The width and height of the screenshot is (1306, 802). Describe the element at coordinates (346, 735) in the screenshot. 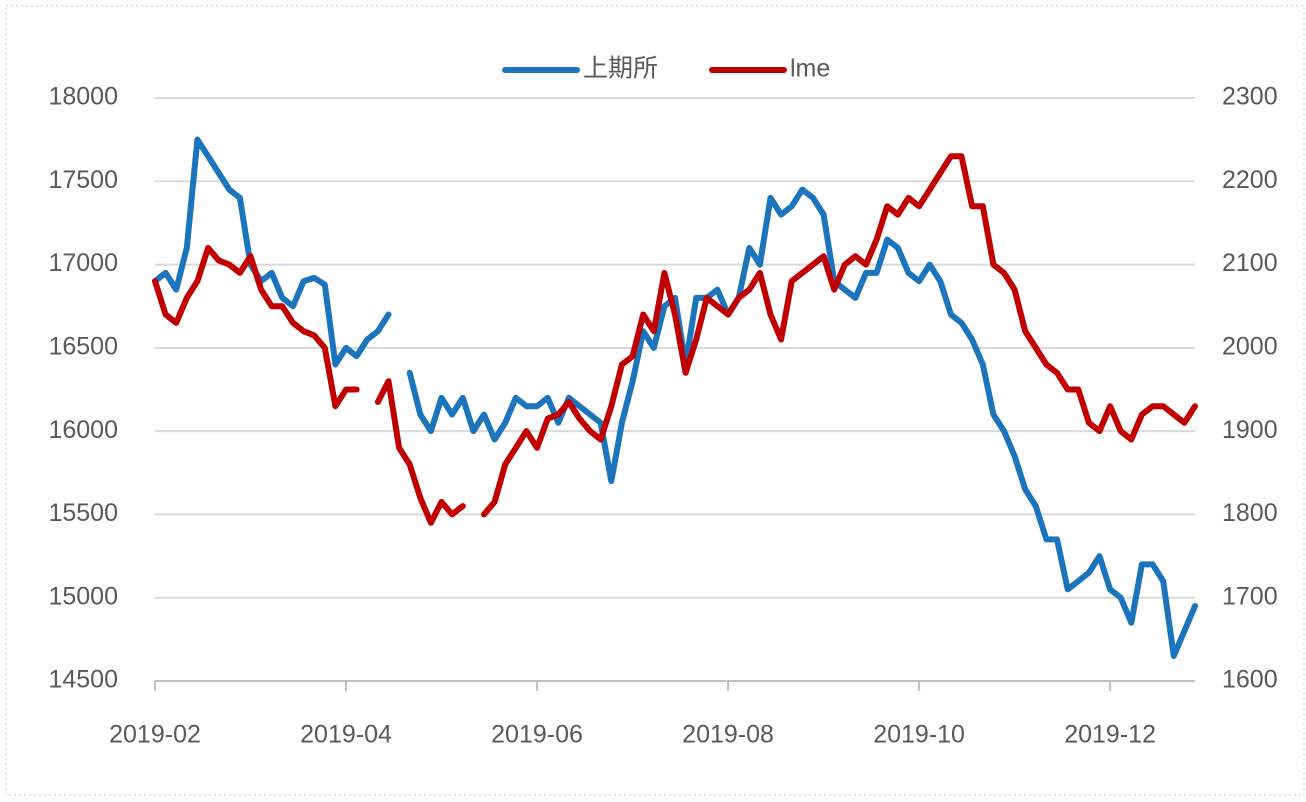

I see `x-tick-label: 2019-04` at that location.